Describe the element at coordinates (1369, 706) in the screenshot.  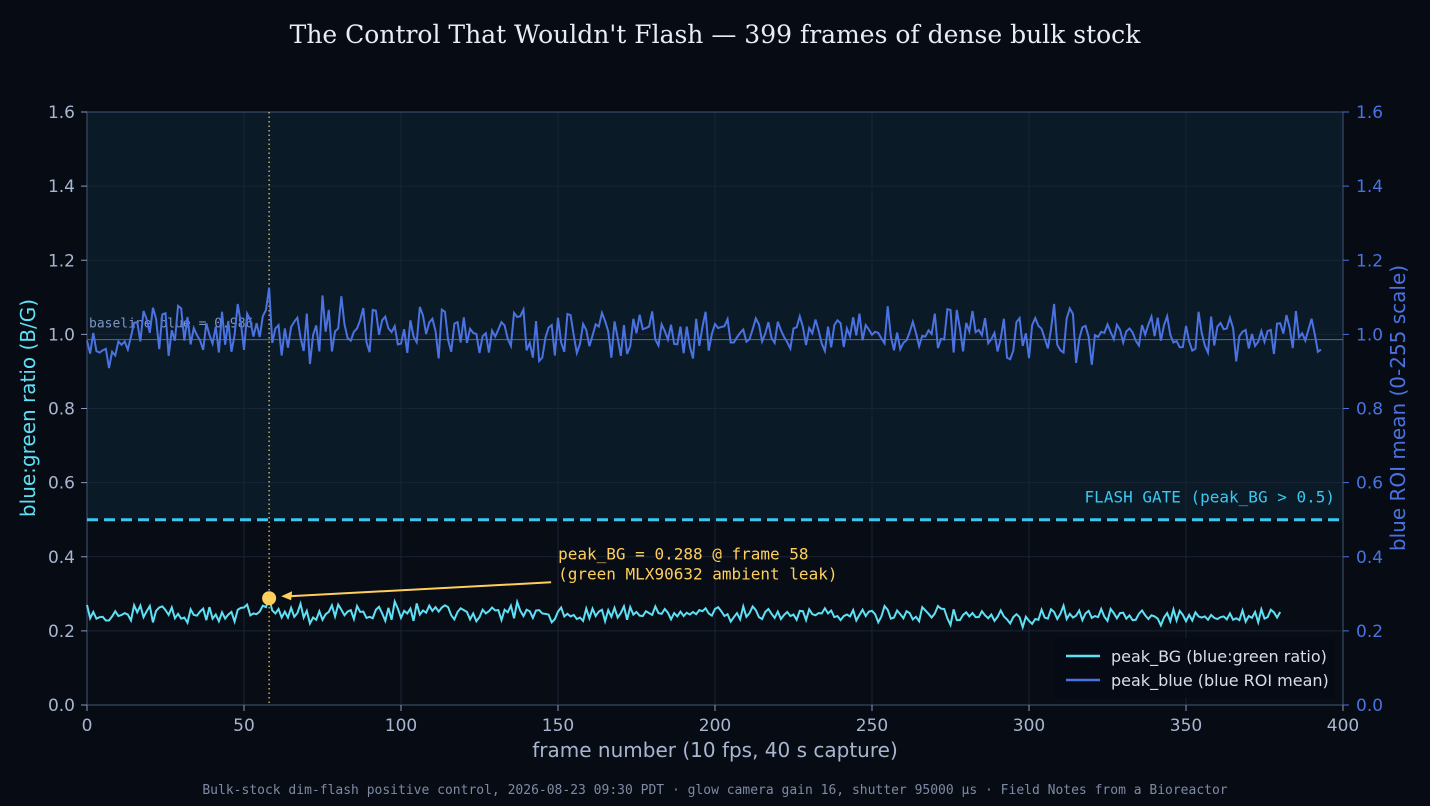
I see `y-tick-label-right: 0.0` at that location.